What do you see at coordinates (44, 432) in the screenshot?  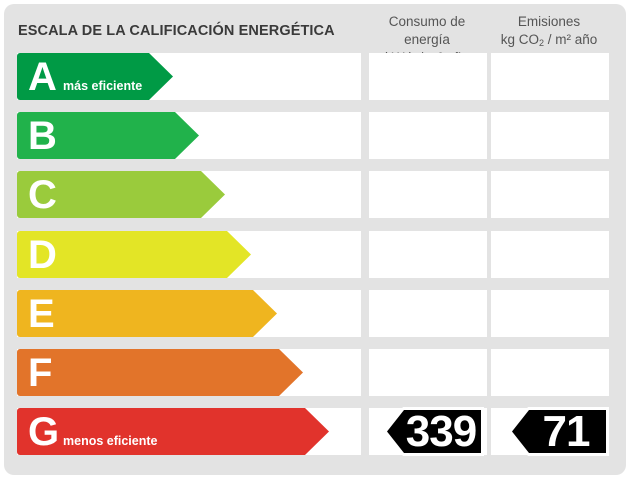 I see `rating-letter: G` at bounding box center [44, 432].